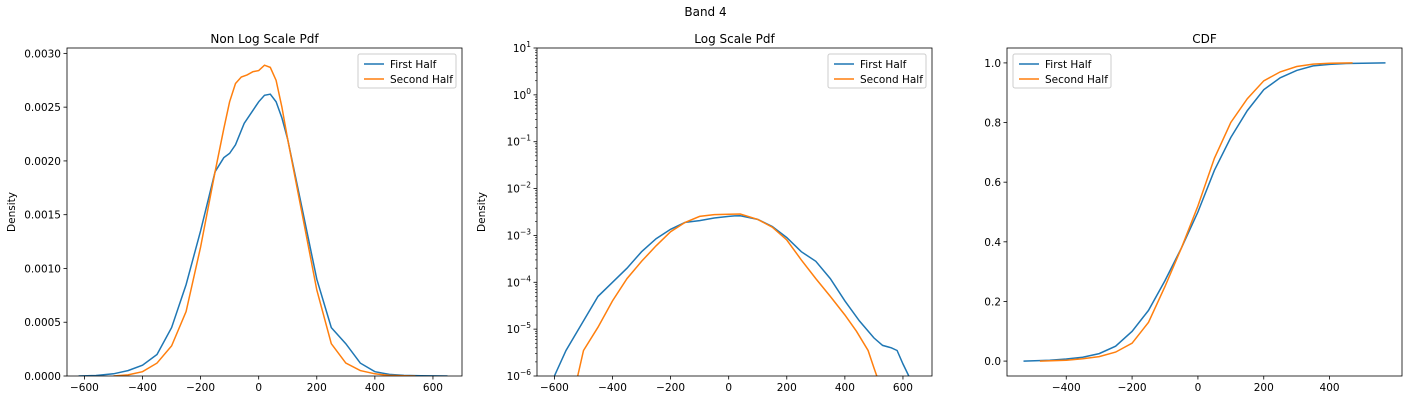 The image size is (1411, 400). What do you see at coordinates (727, 294) in the screenshot?
I see `series-line-second-half` at bounding box center [727, 294].